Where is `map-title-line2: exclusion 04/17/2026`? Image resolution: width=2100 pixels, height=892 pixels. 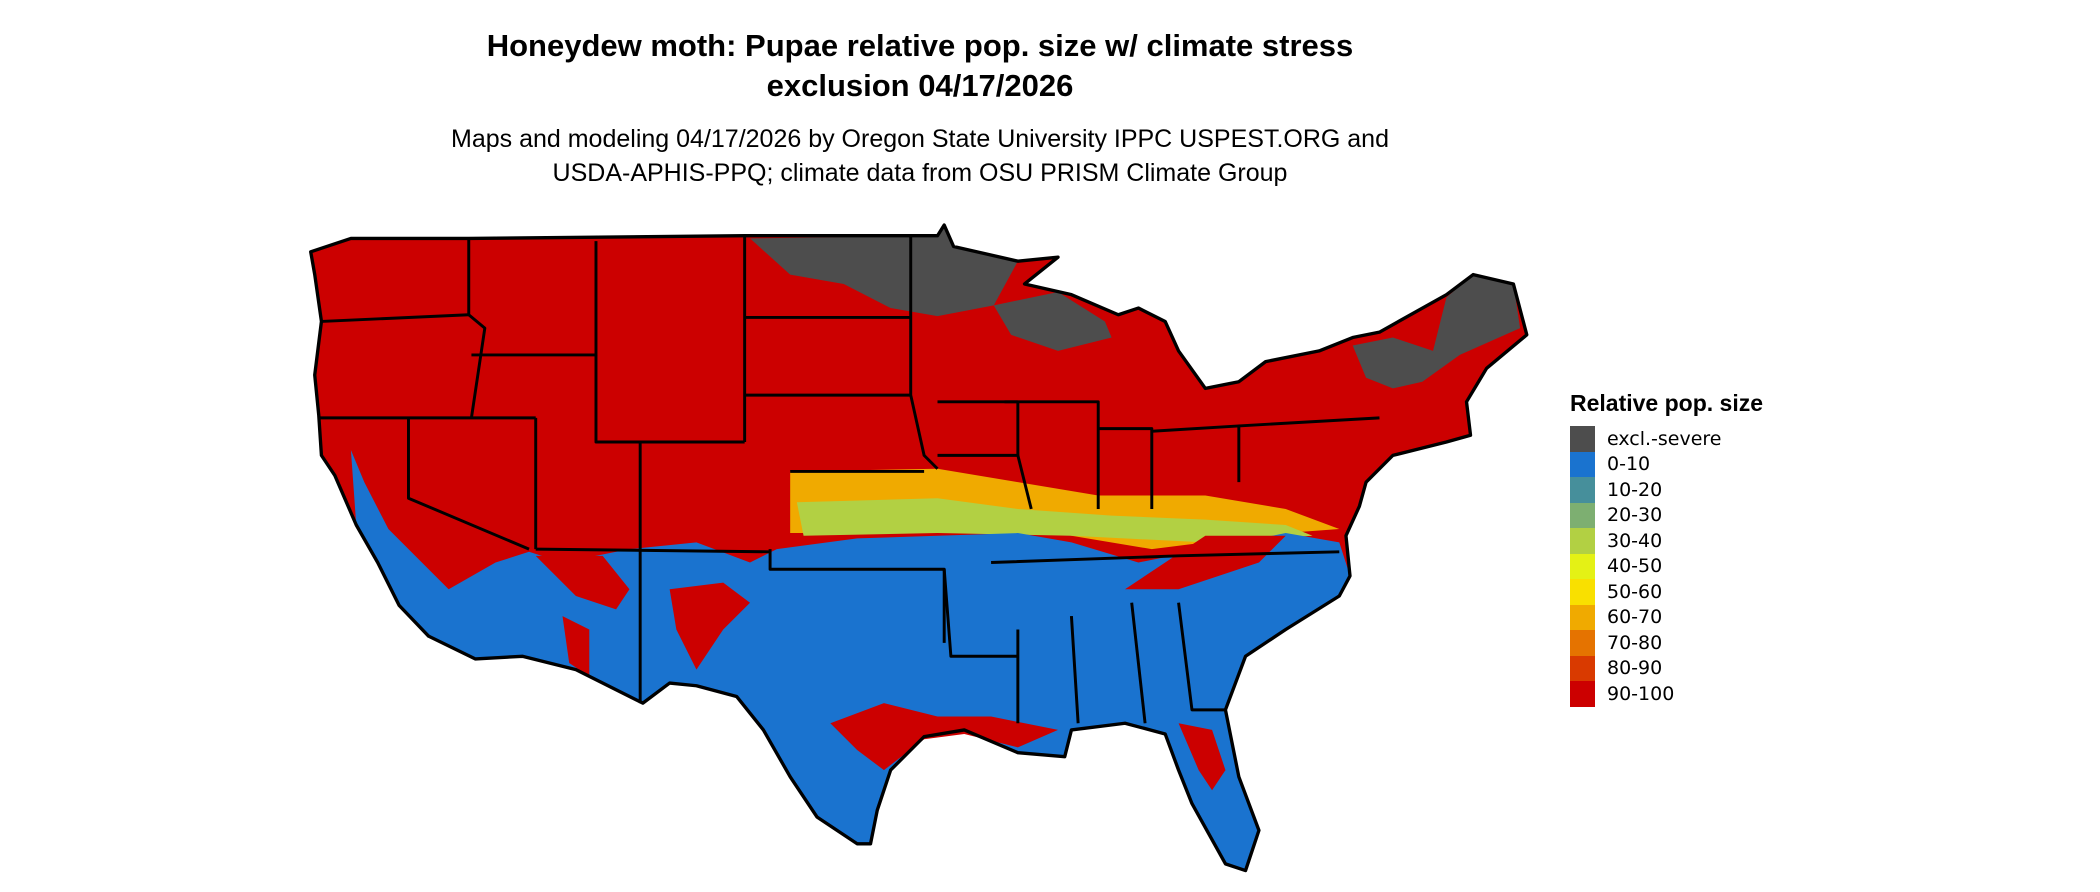 map-title-line2: exclusion 04/17/2026 is located at coordinates (920, 85).